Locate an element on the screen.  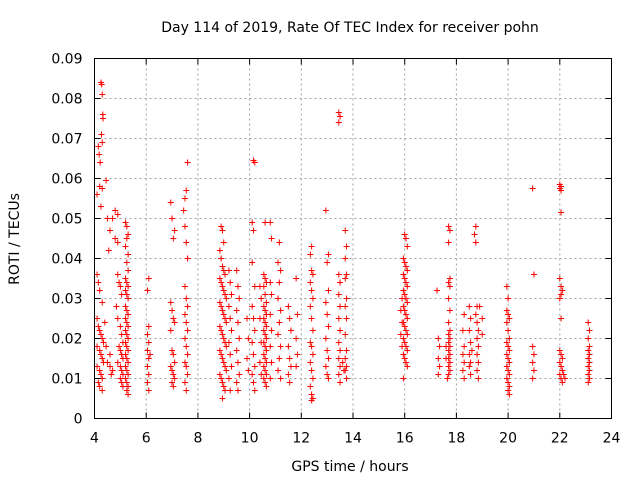
y-tick-label: 0.02 is located at coordinates (66, 340).